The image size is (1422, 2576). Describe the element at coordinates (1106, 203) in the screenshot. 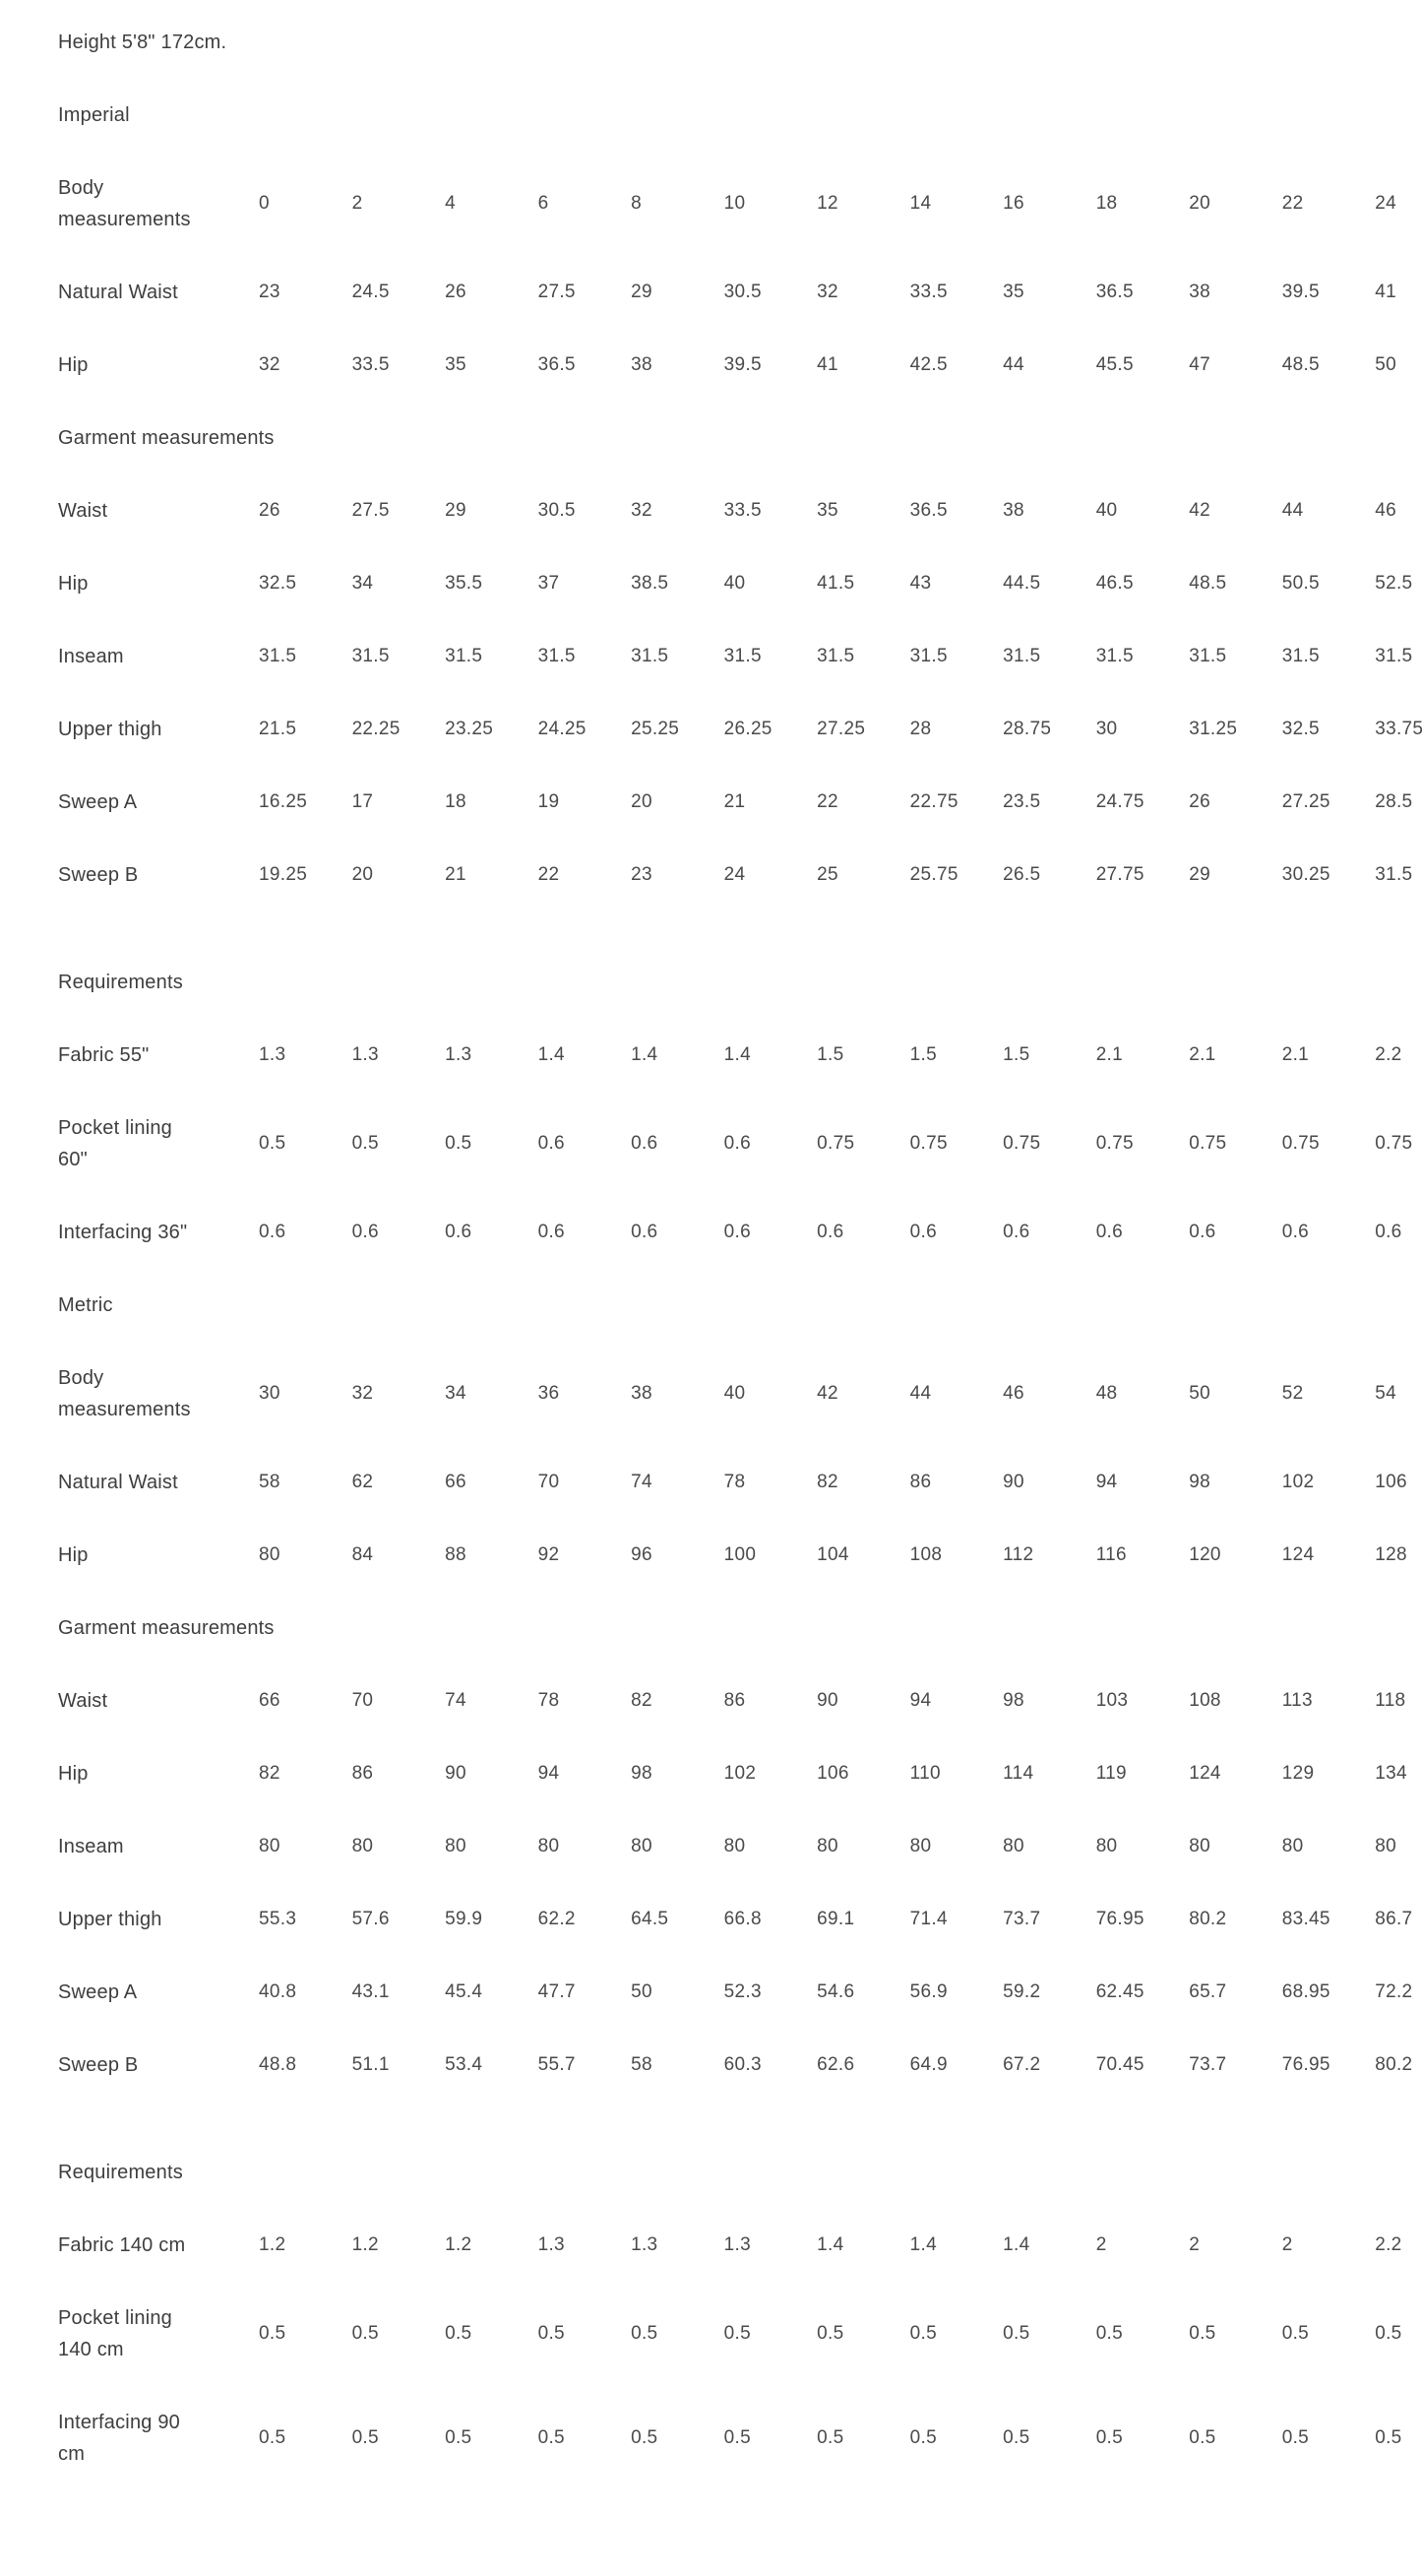

I see `cell-value: 18` at that location.